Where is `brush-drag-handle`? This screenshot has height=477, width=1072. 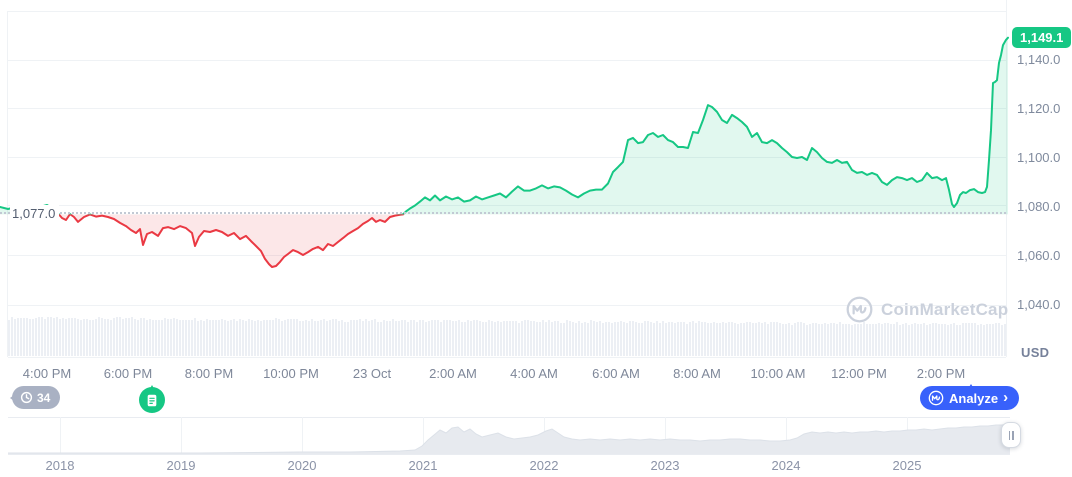 brush-drag-handle is located at coordinates (1011, 435).